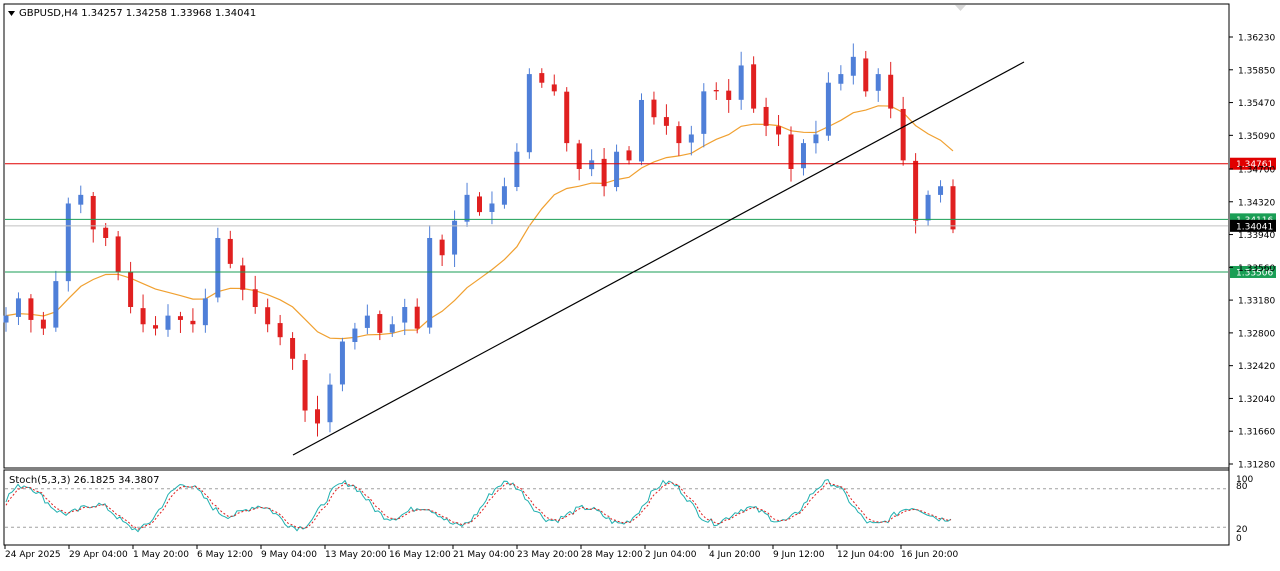 The image size is (1280, 571). I want to click on stoch-scale-20: 20, so click(1242, 530).